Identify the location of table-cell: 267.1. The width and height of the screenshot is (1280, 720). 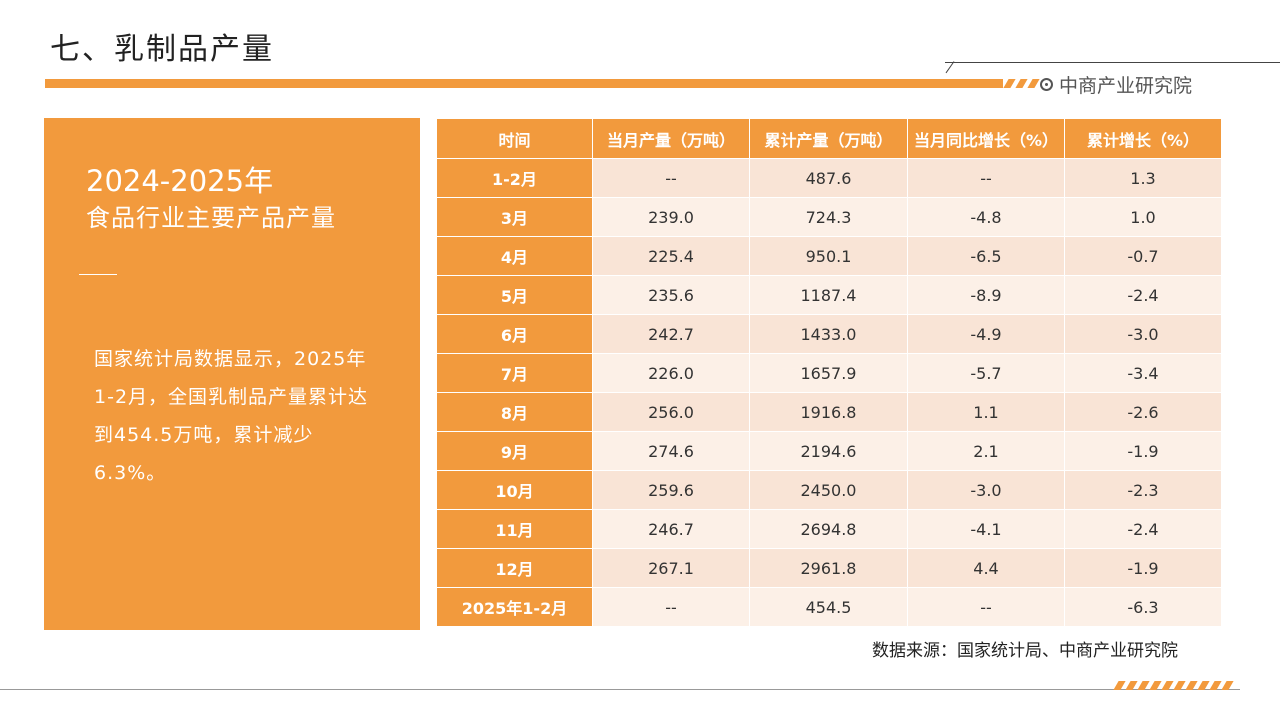
(671, 568).